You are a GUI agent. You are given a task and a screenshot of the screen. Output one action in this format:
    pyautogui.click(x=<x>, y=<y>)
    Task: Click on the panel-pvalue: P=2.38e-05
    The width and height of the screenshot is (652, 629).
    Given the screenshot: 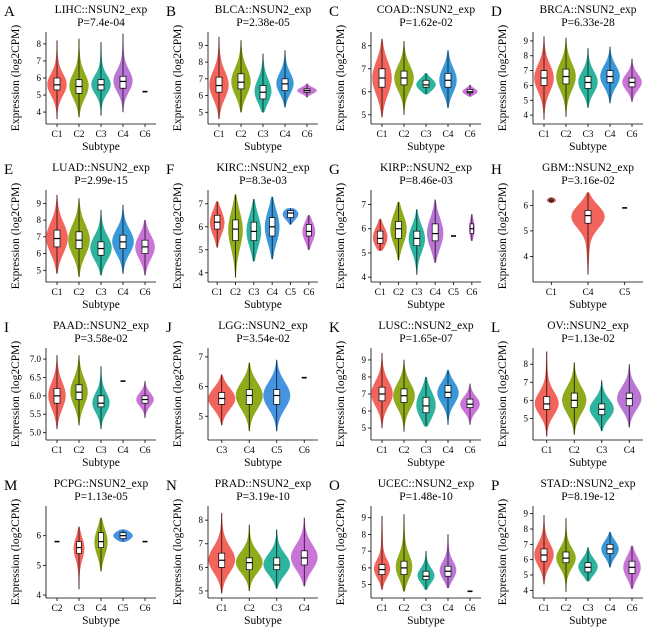 What is the action you would take?
    pyautogui.click(x=263, y=23)
    